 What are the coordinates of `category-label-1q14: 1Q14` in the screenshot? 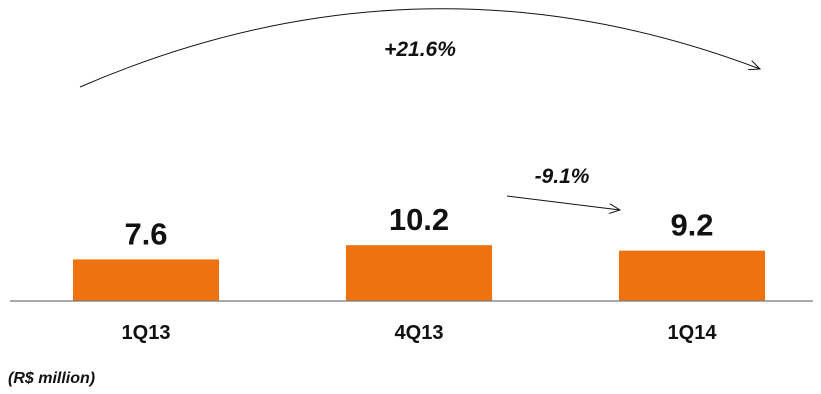 It's located at (693, 333).